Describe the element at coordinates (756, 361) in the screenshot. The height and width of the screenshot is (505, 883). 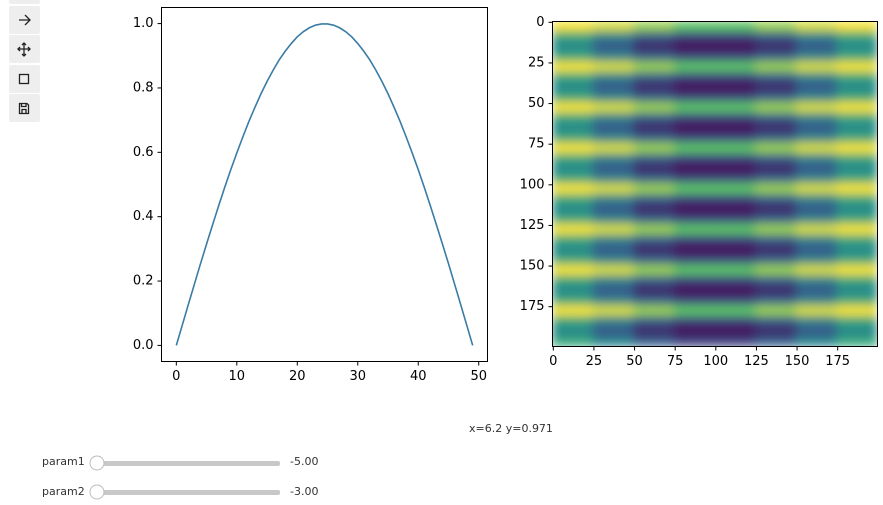
I see `x-tick-label: 125` at that location.